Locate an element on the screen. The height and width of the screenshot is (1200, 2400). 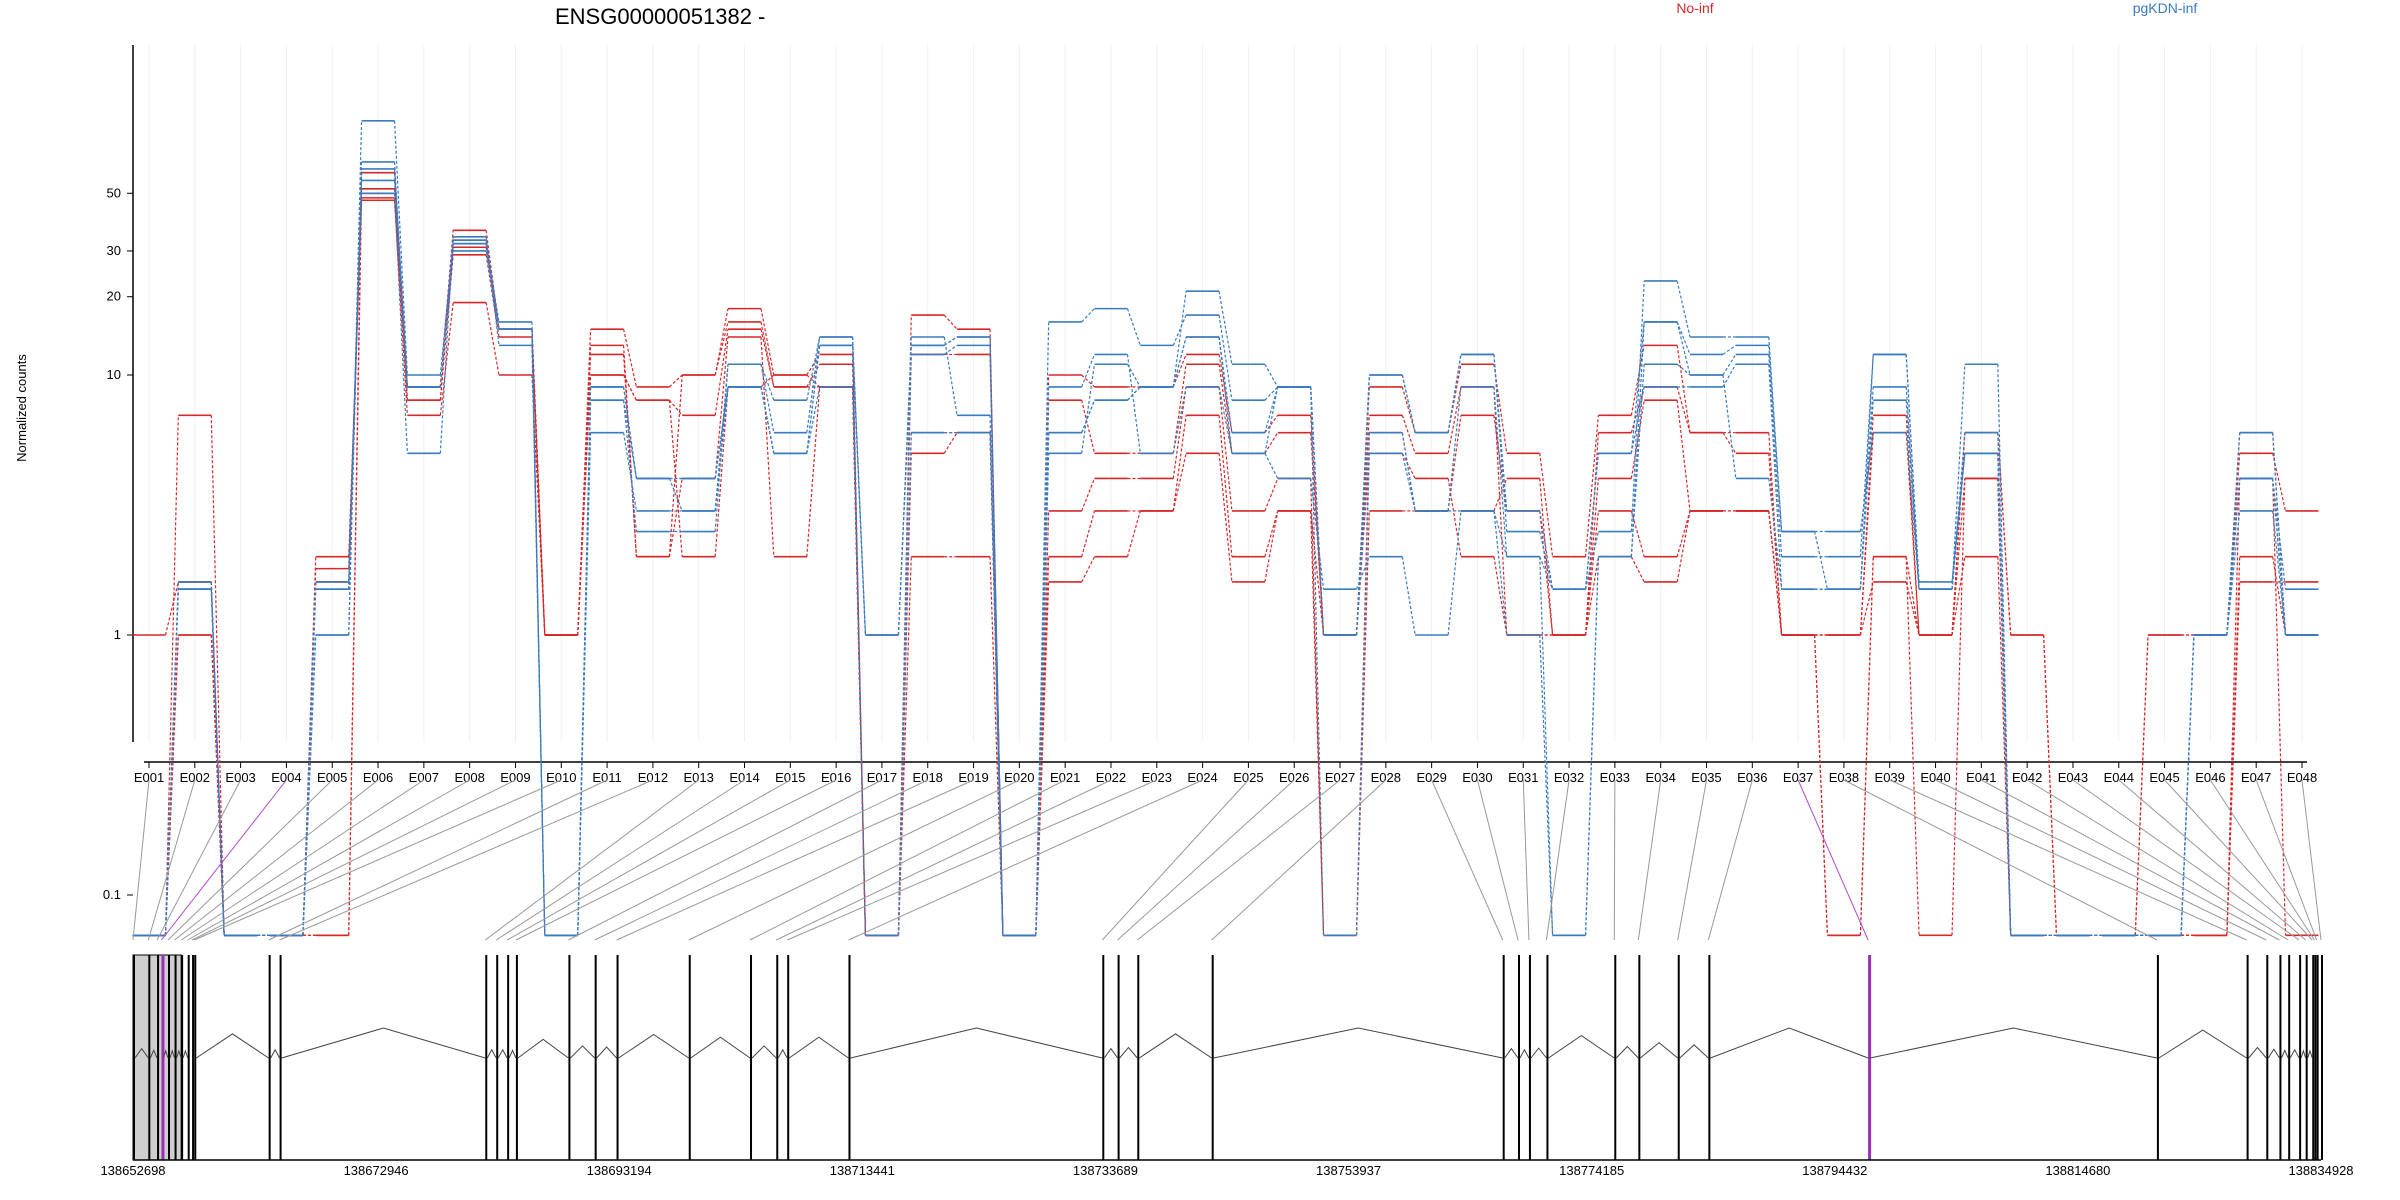
x-tick-label: E001 is located at coordinates (149, 777).